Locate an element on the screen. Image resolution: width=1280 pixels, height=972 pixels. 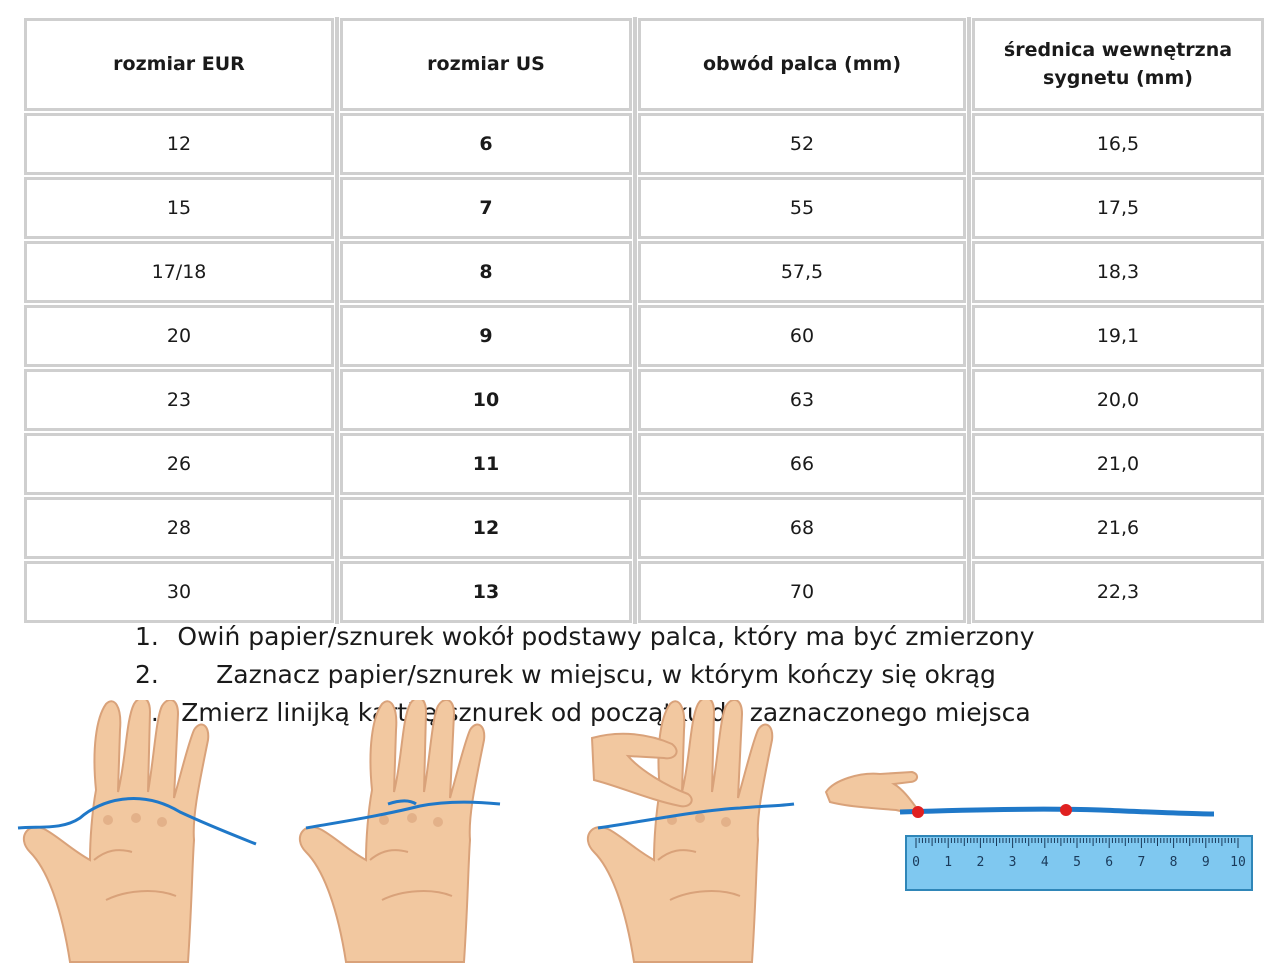
cell-eur: 30 is located at coordinates (179, 592).